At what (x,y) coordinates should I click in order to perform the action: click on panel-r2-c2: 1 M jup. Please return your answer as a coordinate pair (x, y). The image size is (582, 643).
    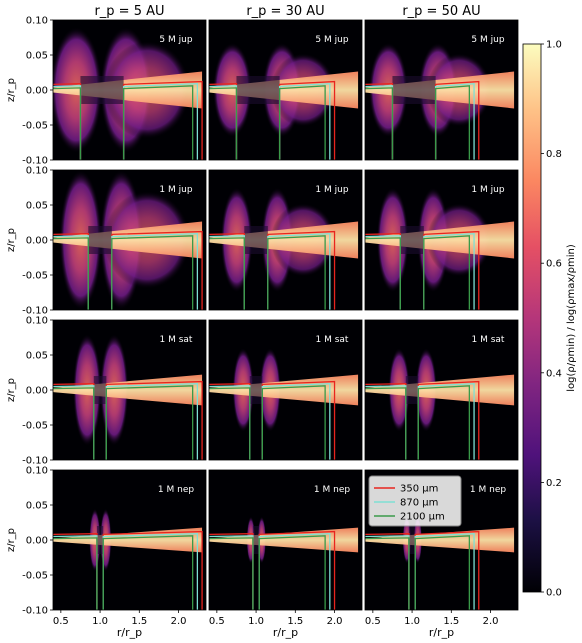
    Looking at the image, I should click on (285, 240).